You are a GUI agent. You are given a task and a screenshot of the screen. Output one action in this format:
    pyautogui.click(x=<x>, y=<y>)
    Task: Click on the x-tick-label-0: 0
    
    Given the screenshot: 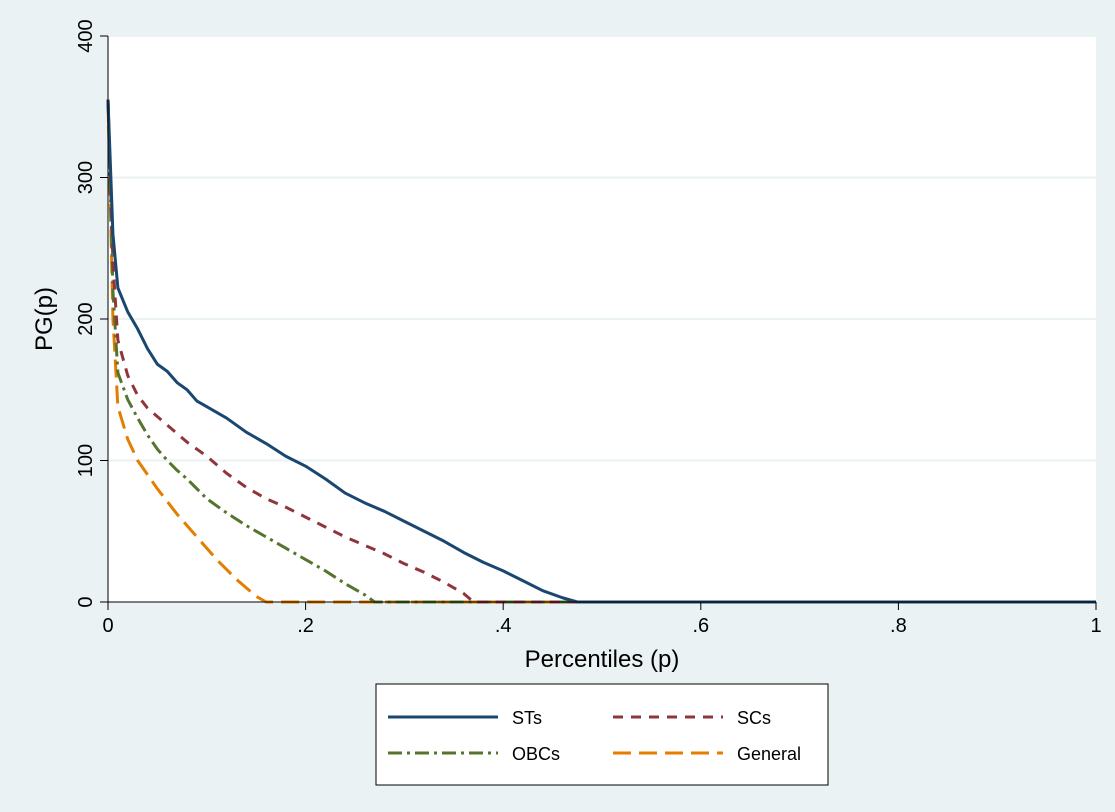 What is the action you would take?
    pyautogui.click(x=107, y=626)
    